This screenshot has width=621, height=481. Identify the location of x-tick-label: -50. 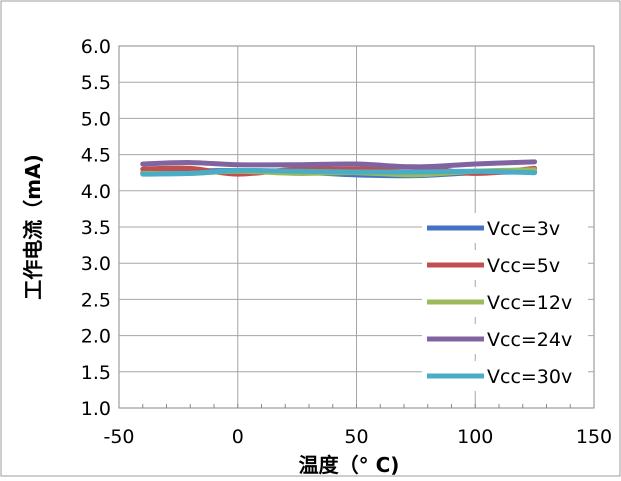
(118, 437).